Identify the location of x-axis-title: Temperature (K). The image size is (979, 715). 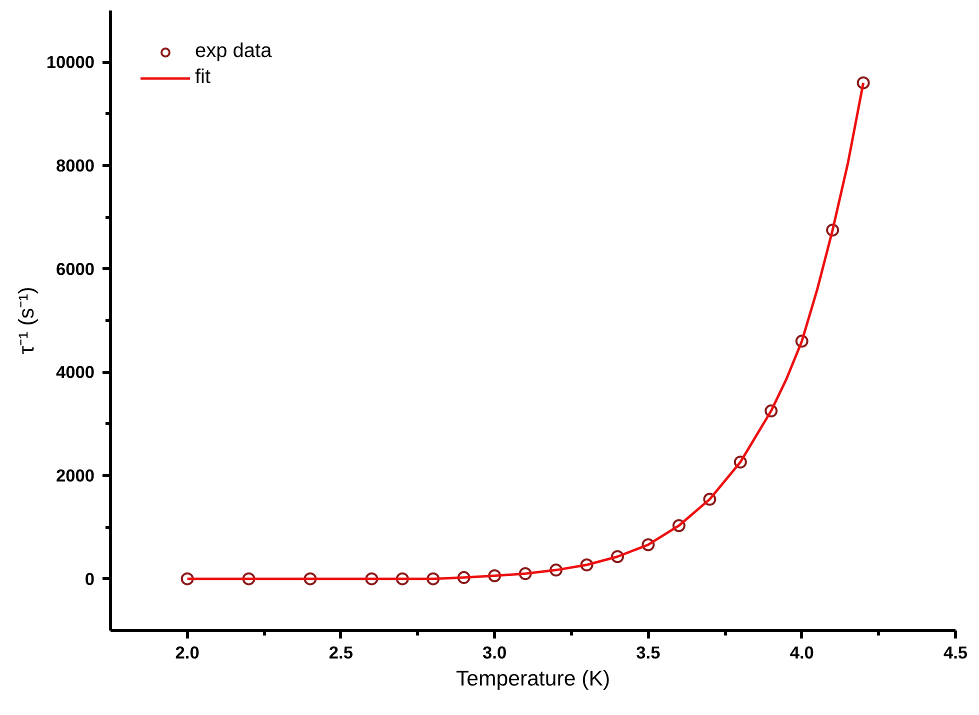
(533, 678).